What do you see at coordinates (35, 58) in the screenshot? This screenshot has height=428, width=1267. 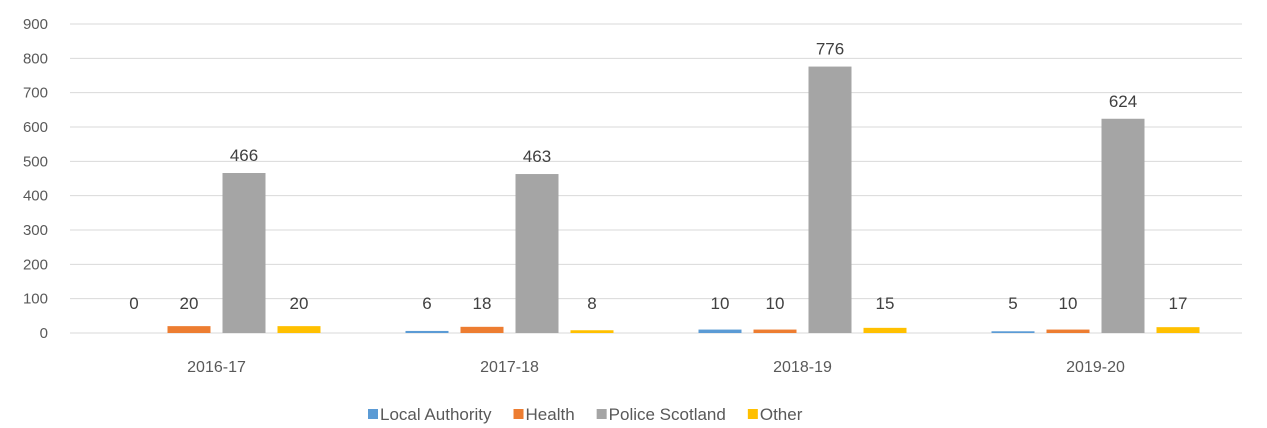 I see `y-tick-label: 800` at bounding box center [35, 58].